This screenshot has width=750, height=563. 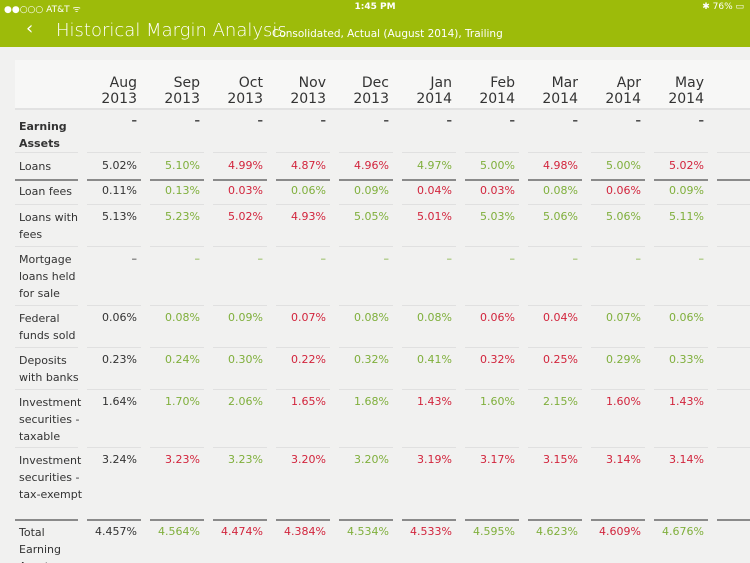 What do you see at coordinates (689, 83) in the screenshot?
I see `month-header-month: May` at bounding box center [689, 83].